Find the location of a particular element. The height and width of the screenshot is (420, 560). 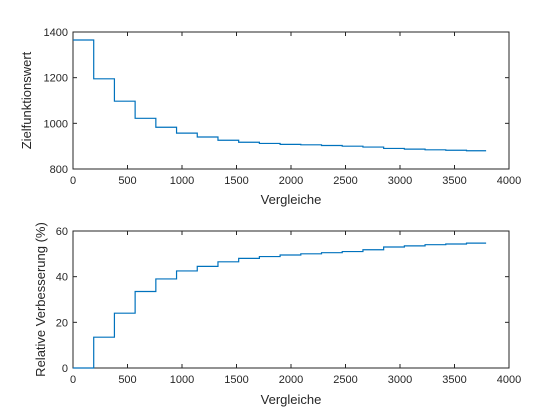

y-axis-label-objective: Zielfunktionswert is located at coordinates (26, 100).